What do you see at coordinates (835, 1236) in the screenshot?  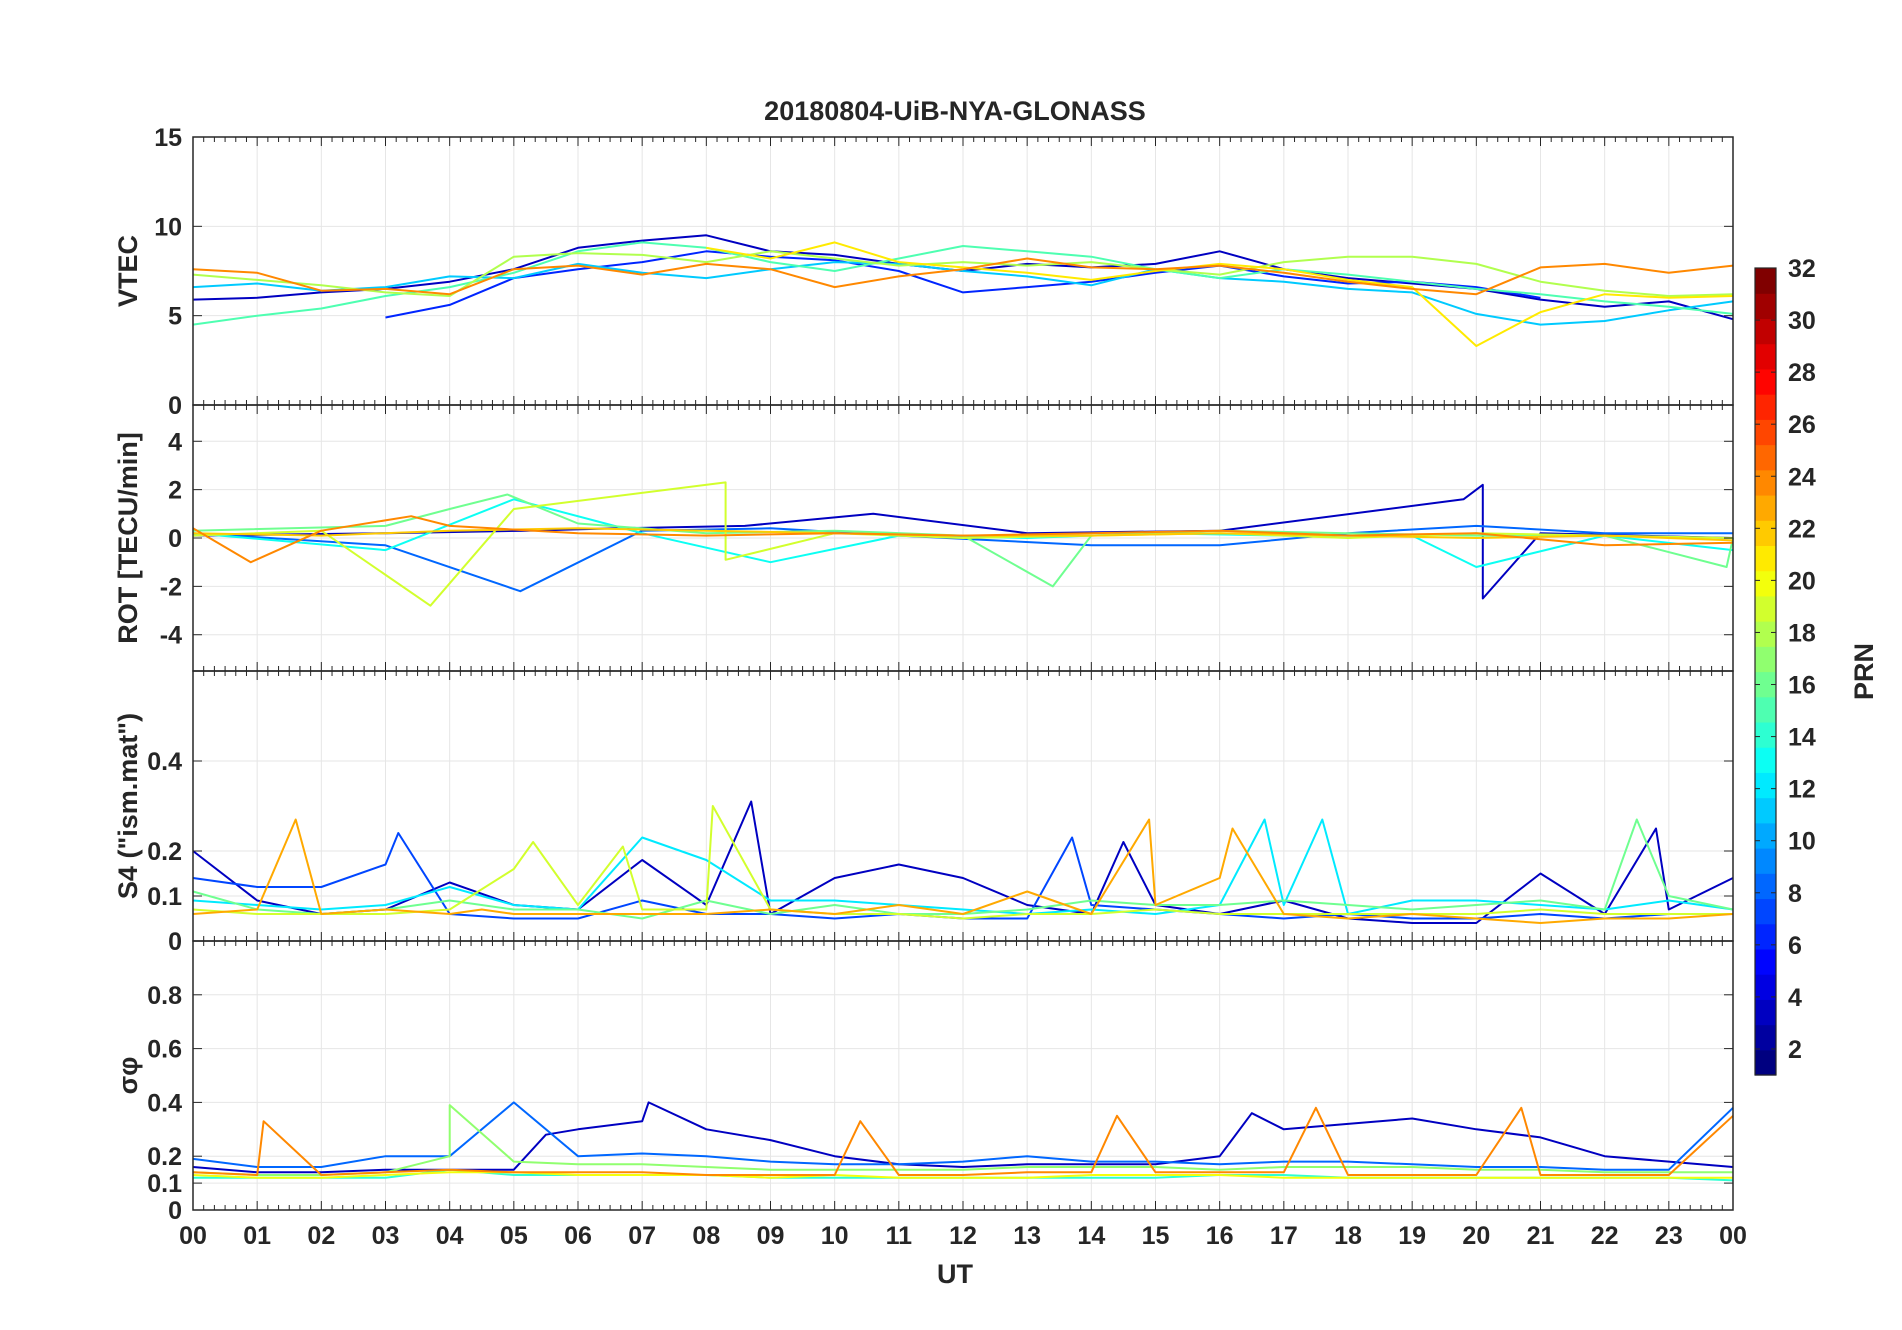 I see `x-tick-label: 10` at bounding box center [835, 1236].